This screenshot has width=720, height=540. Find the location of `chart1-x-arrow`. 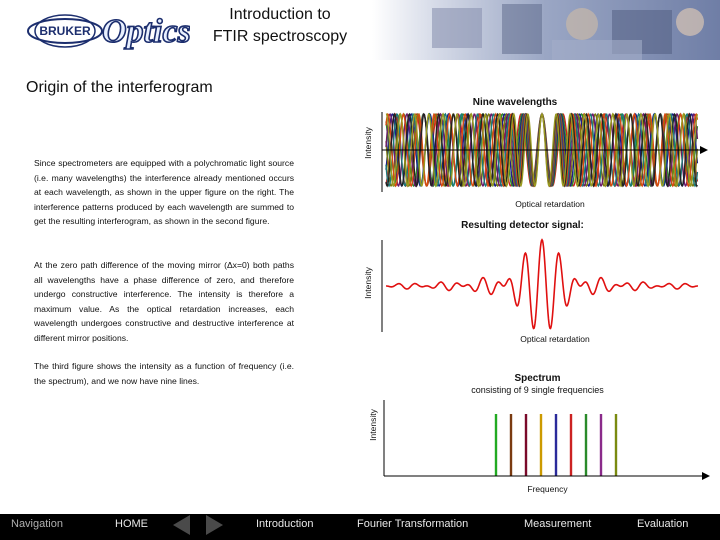

chart1-x-arrow is located at coordinates (704, 150).